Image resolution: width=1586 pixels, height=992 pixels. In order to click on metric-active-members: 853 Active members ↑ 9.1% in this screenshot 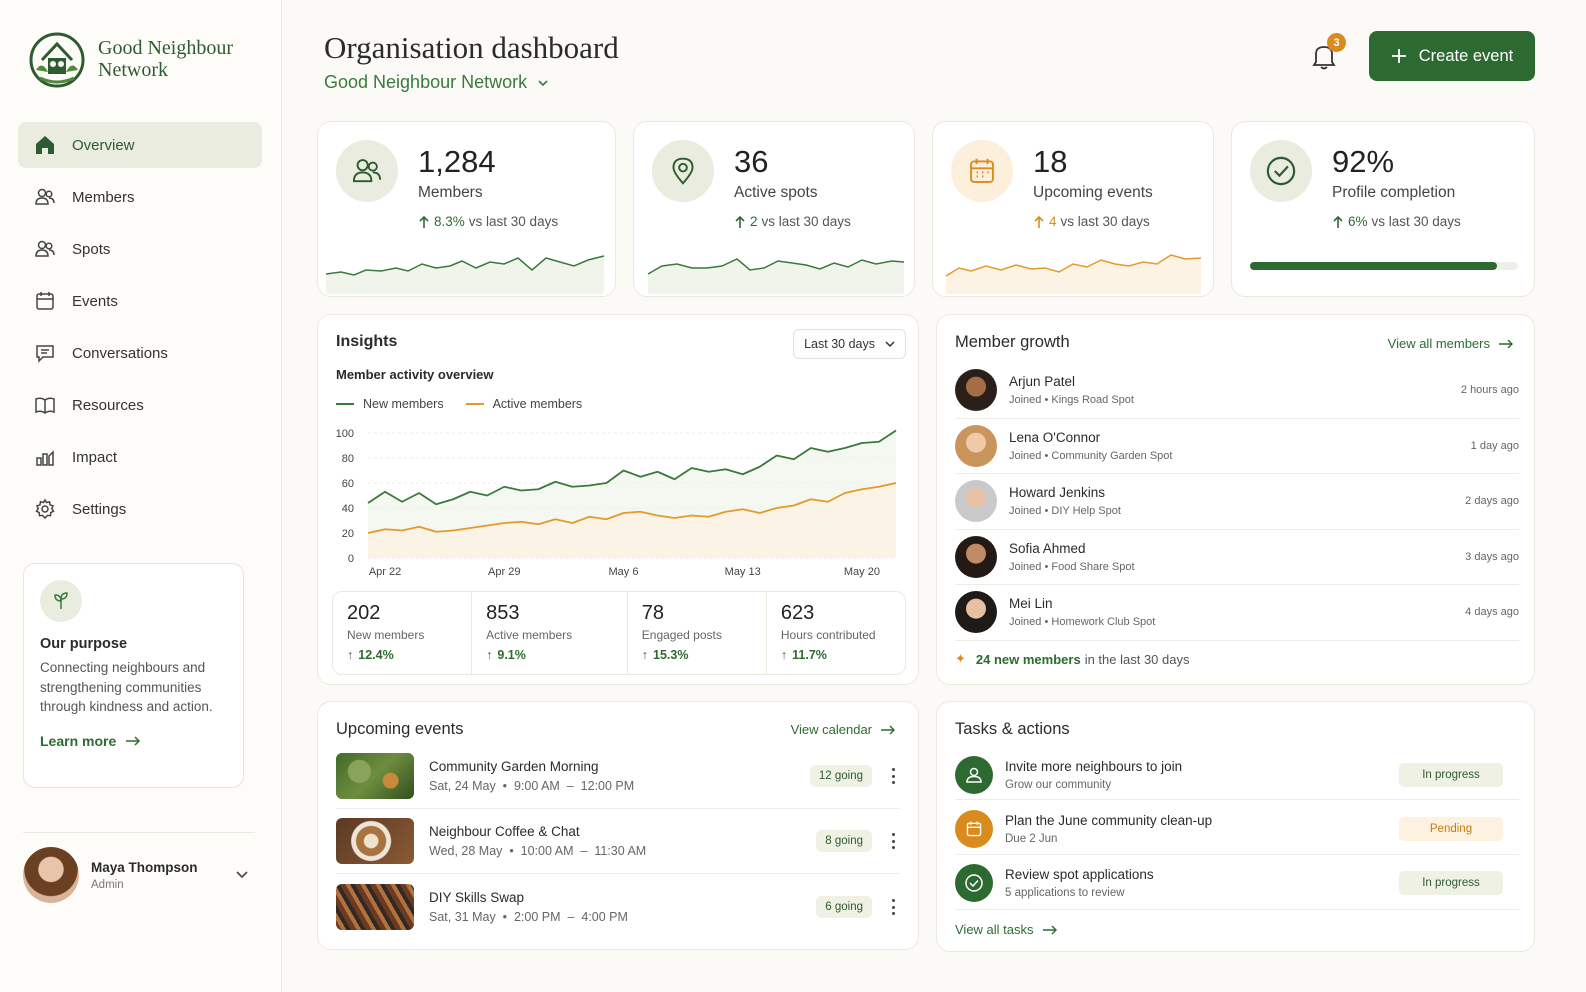, I will do `click(550, 633)`.